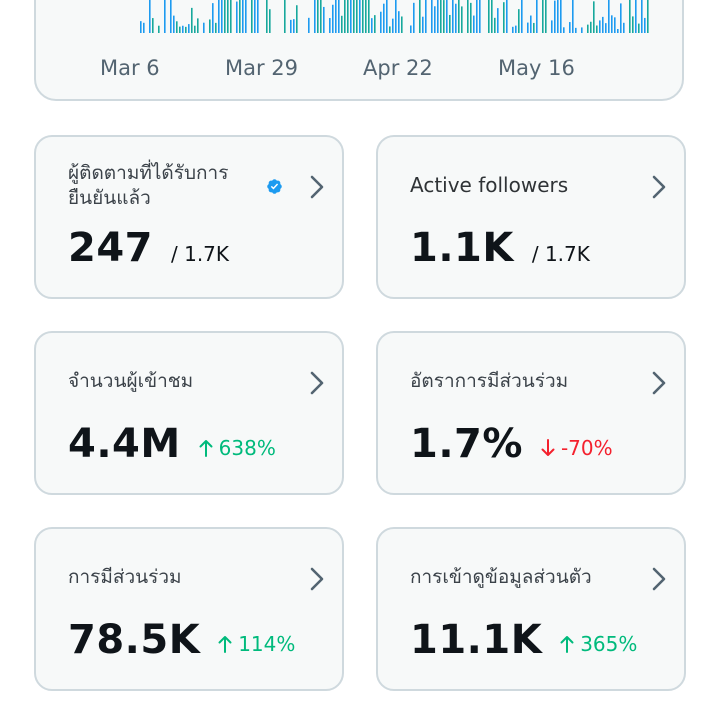 This screenshot has height=720, width=720. I want to click on card-value-row: 247 / 1.7K, so click(148, 248).